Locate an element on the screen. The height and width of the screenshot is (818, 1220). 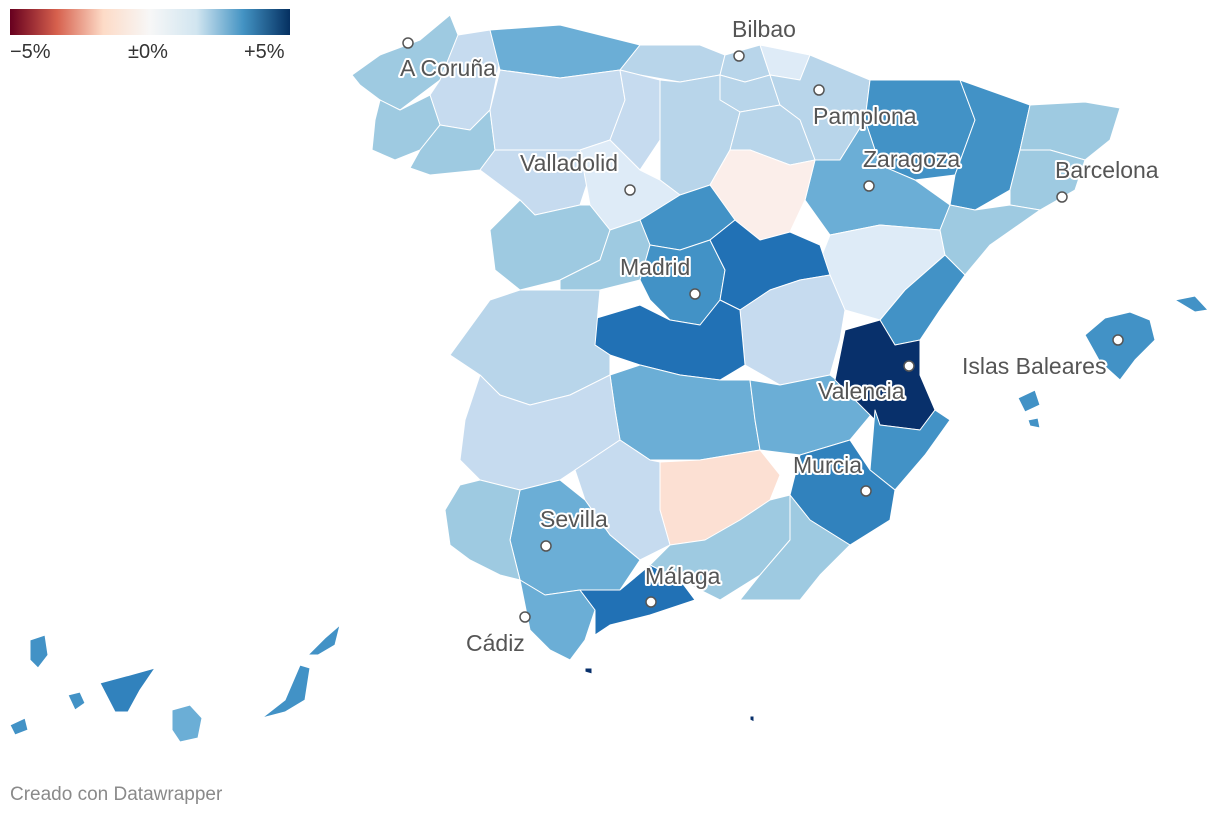
province-islas-baleares-menorca is located at coordinates (1191, 304).